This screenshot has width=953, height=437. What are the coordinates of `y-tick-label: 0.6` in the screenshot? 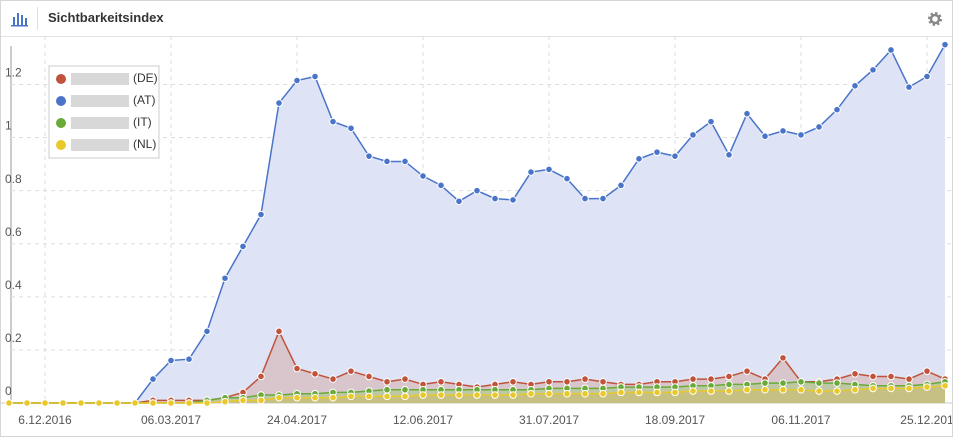 It's located at (13, 232).